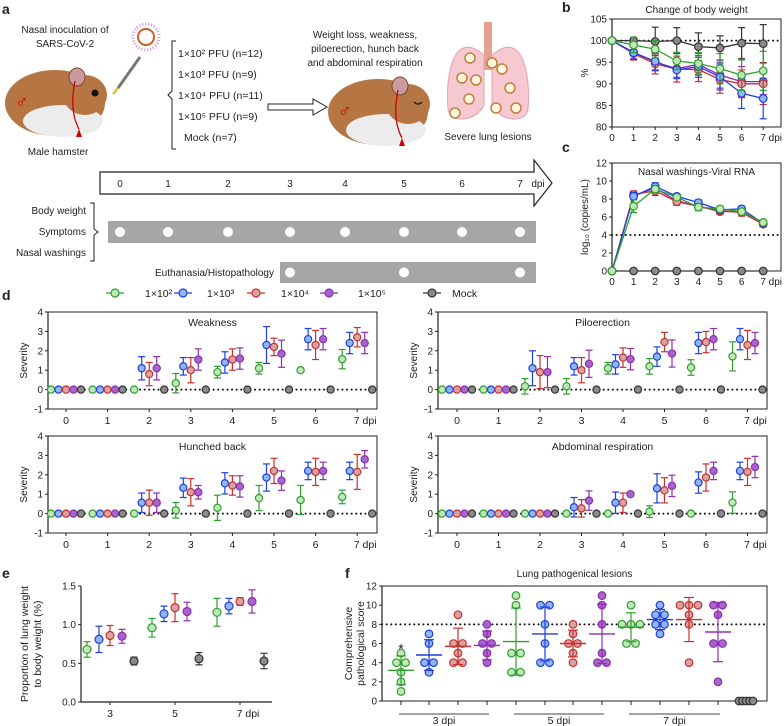 This screenshot has width=784, height=726. Describe the element at coordinates (229, 606) in the screenshot. I see `chart-e-data-point` at that location.